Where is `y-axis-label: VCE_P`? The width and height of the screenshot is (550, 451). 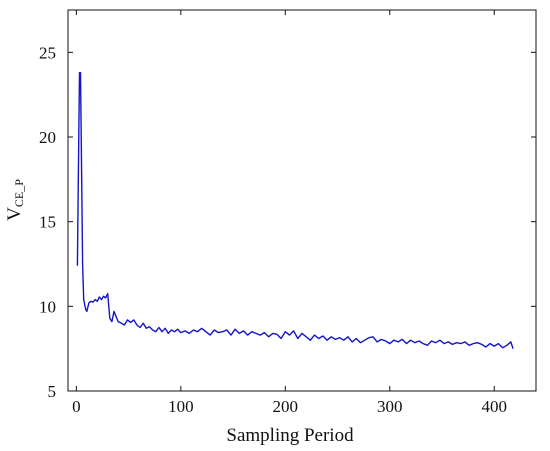 y-axis-label: VCE_P is located at coordinates (15, 200).